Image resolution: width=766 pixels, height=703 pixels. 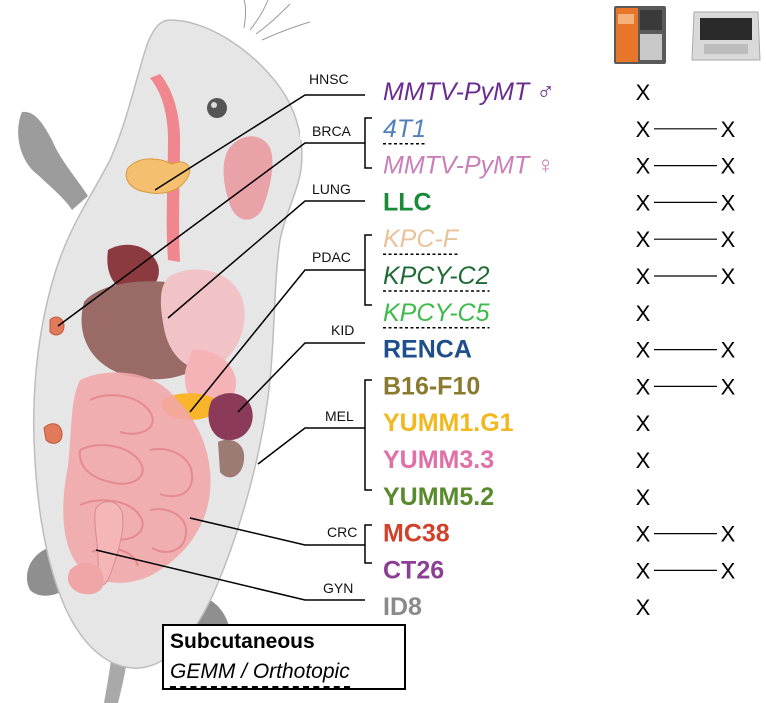 I want to click on category-label-hnsc: HNSC, so click(x=329, y=79).